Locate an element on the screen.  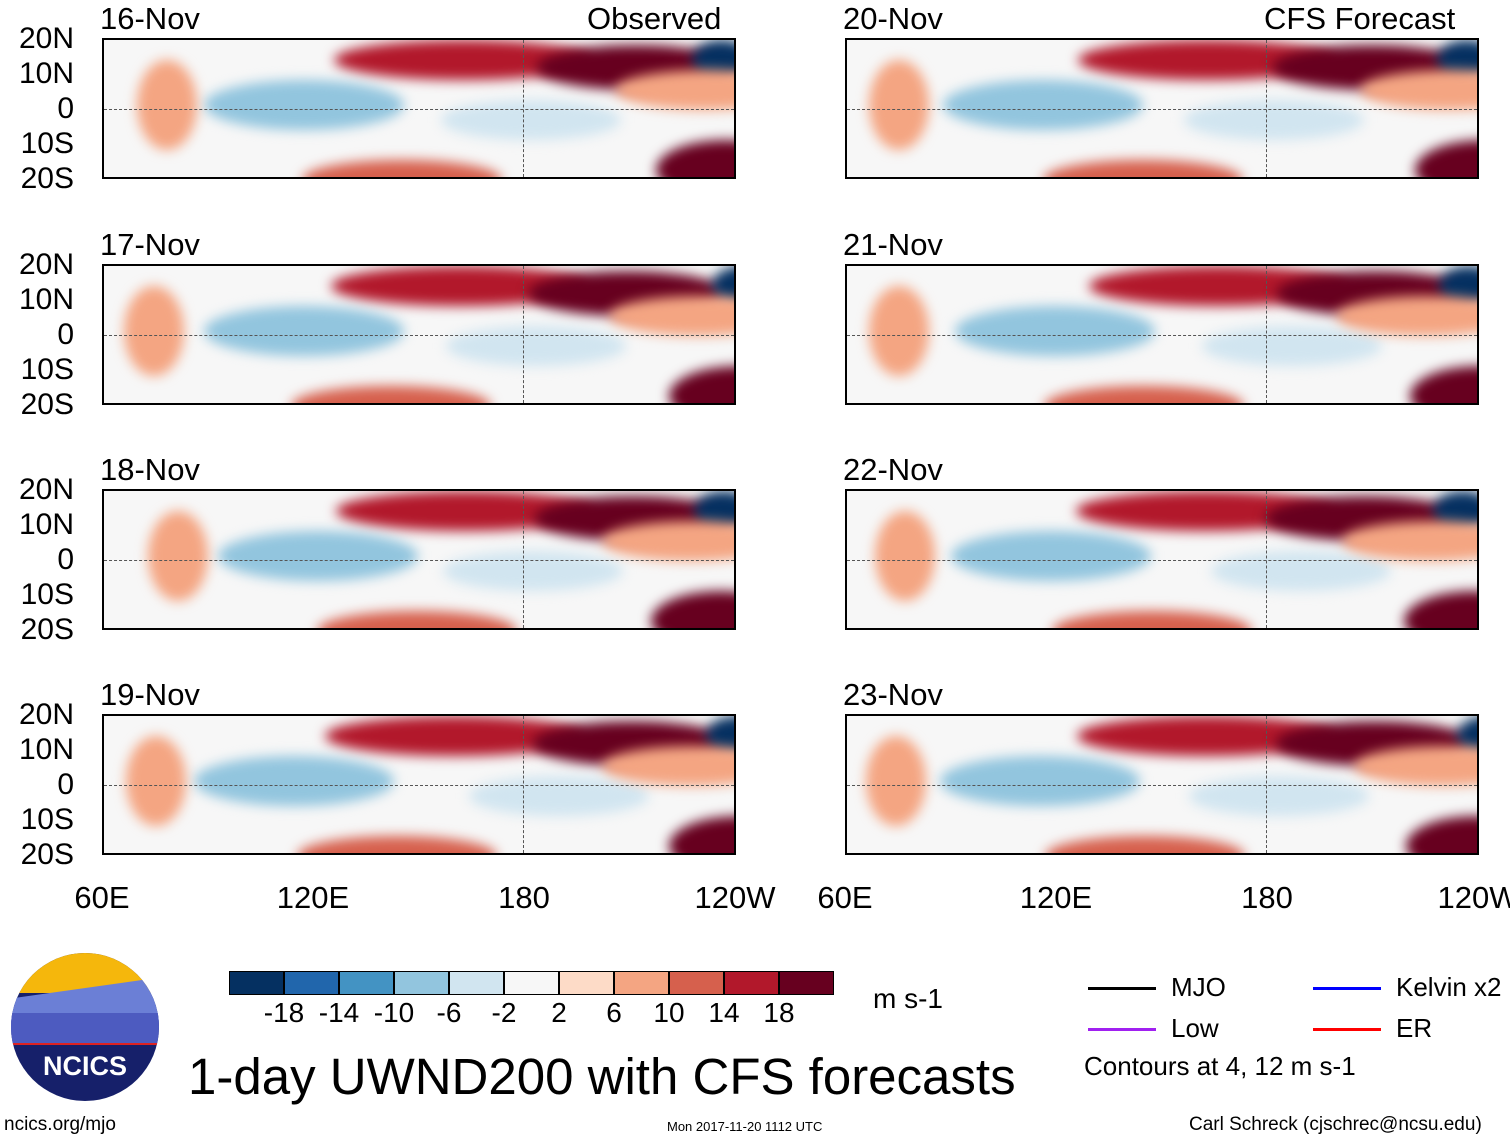
footer-timestamp: Mon 2017-11-20 1112 UTC is located at coordinates (745, 1126).